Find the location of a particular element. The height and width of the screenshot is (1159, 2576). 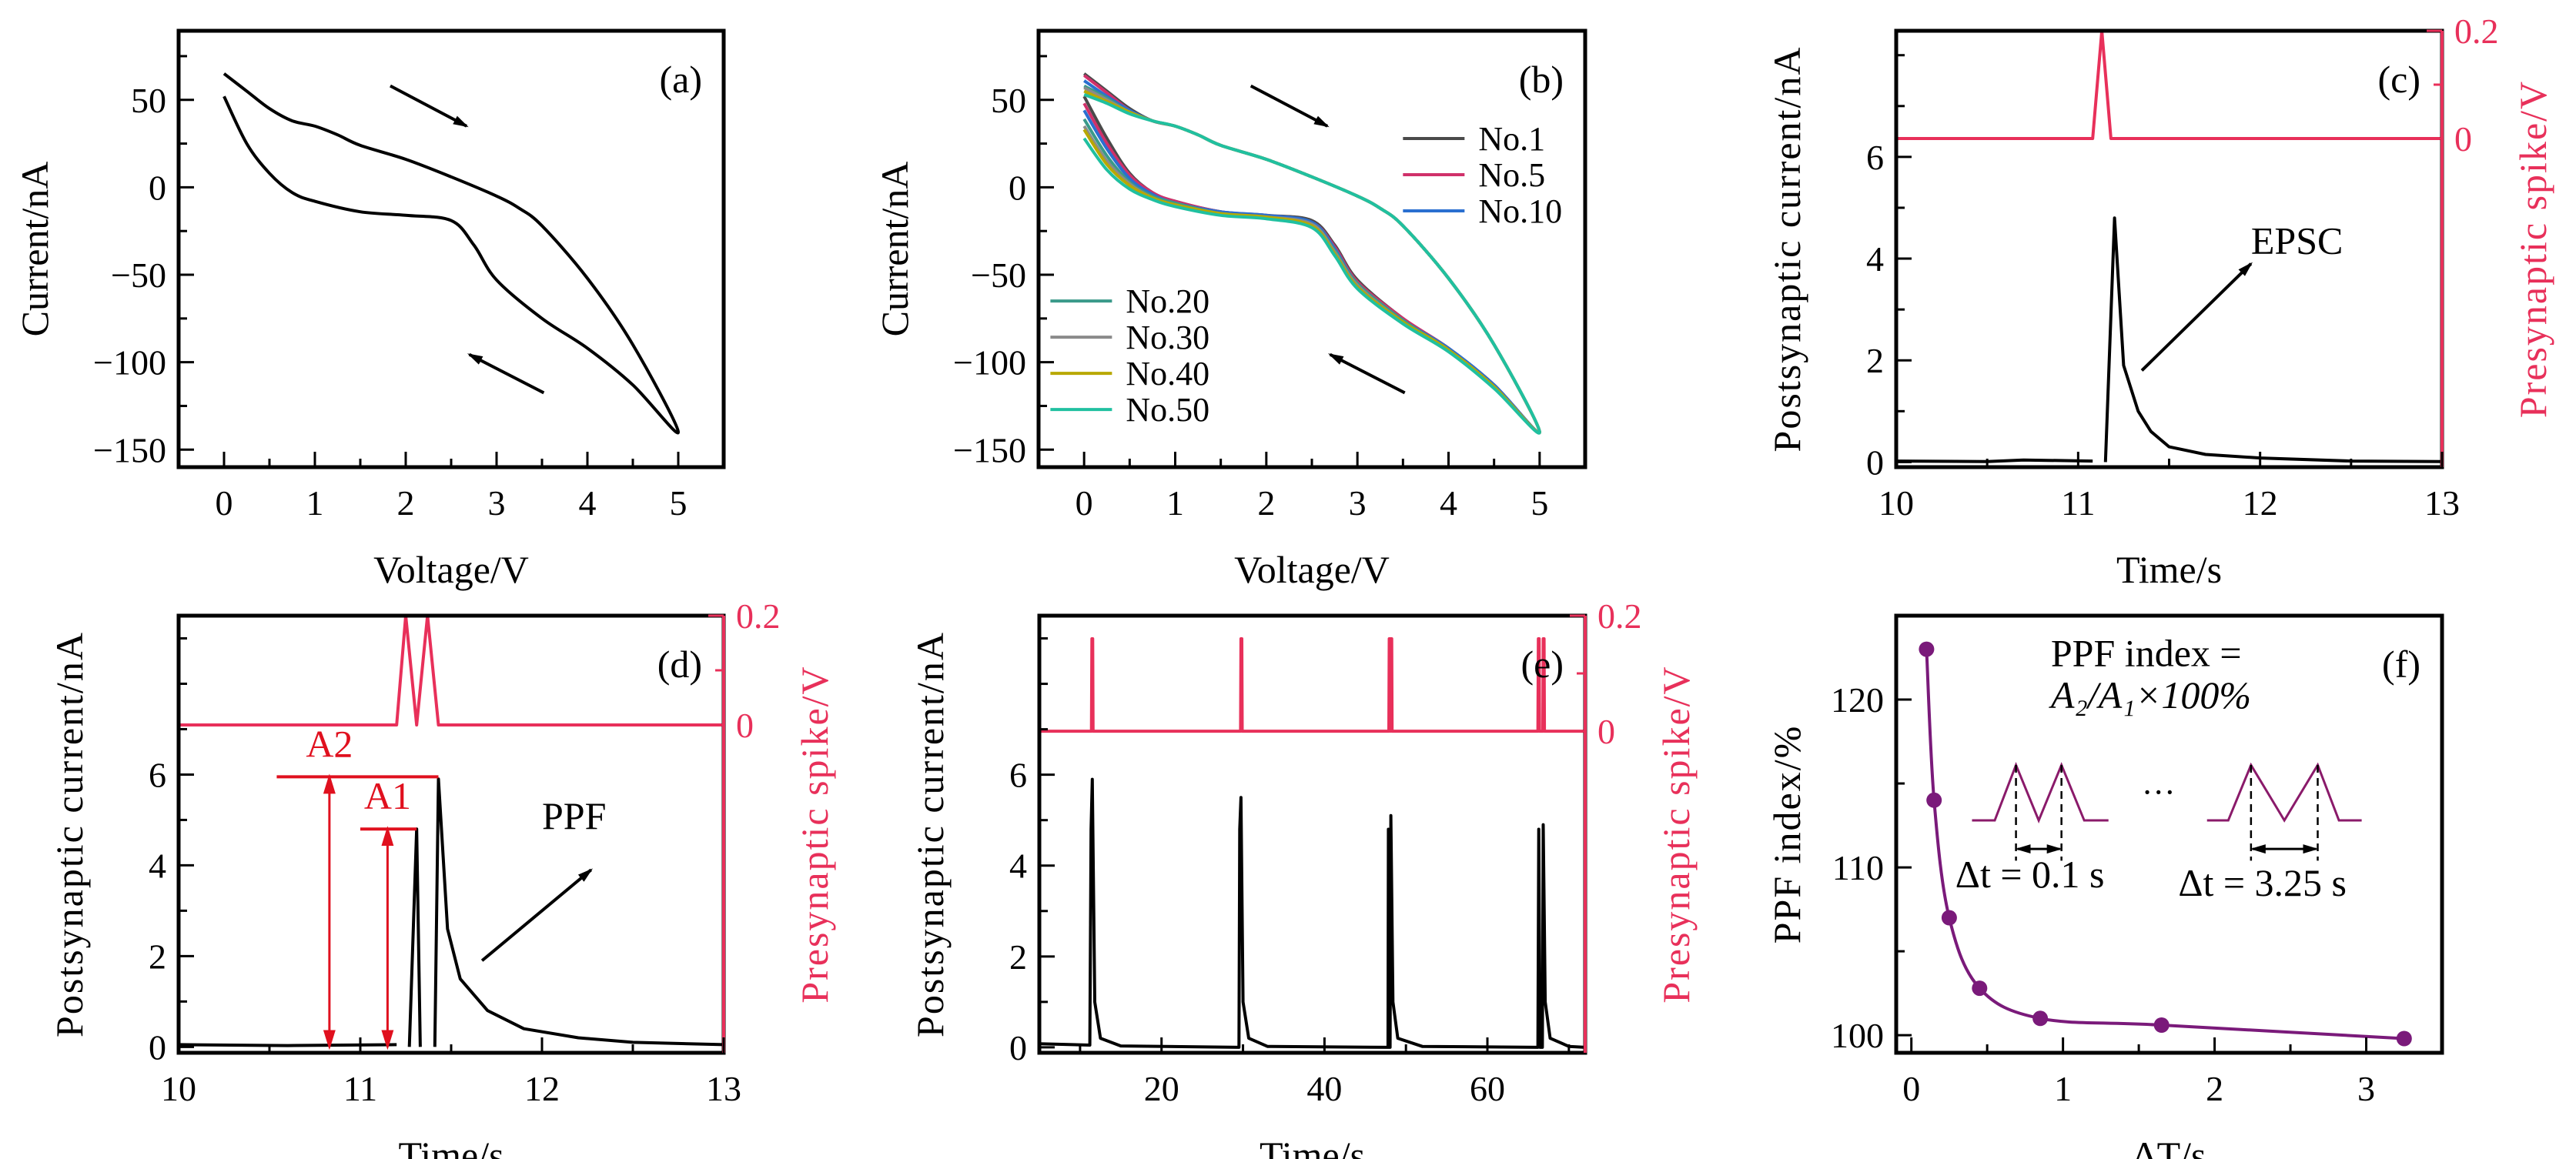

legend-label: No.1 is located at coordinates (1512, 139).